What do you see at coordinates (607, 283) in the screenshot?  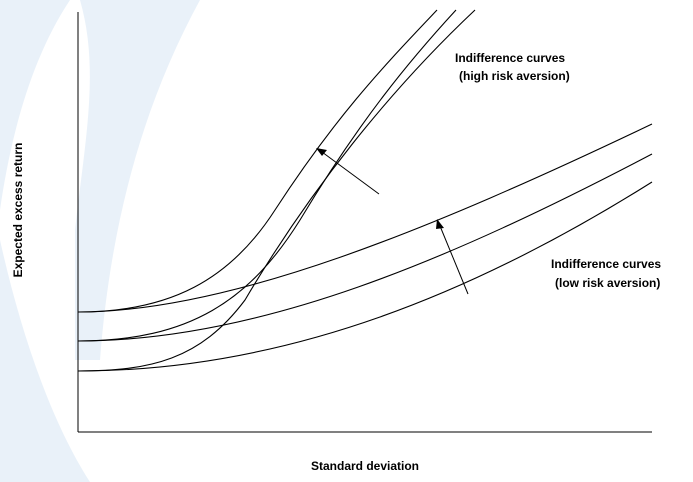 I see `low-risk-label-line2: (low risk aversion)` at bounding box center [607, 283].